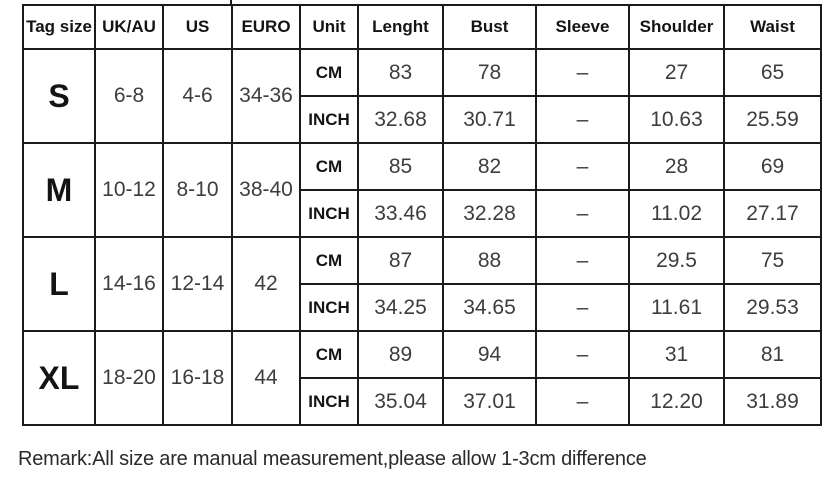 The height and width of the screenshot is (491, 835). I want to click on cell-lenght: 33.46, so click(400, 213).